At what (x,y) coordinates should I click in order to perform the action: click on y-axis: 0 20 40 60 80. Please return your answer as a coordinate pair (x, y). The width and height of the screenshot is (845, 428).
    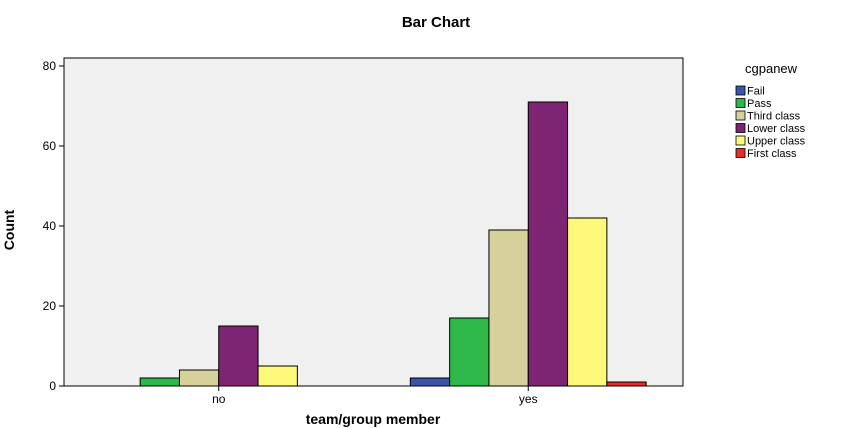
    Looking at the image, I should click on (53, 226).